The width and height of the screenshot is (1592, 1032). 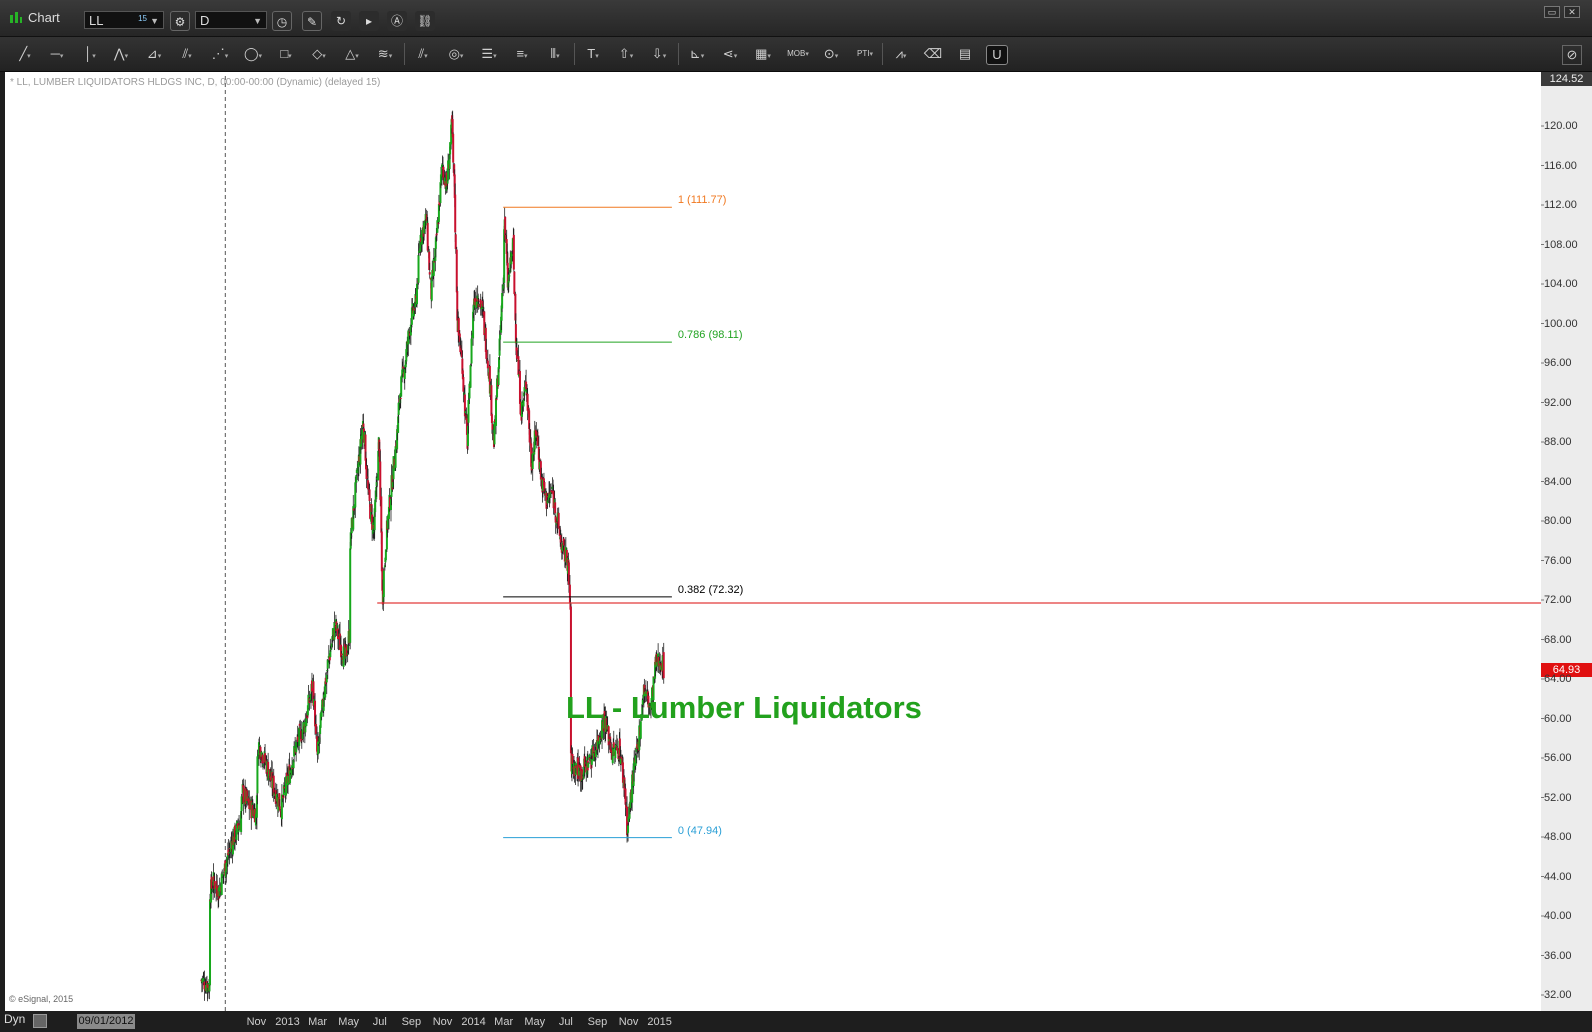 I want to click on close-window-icon: ✕, so click(x=1572, y=12).